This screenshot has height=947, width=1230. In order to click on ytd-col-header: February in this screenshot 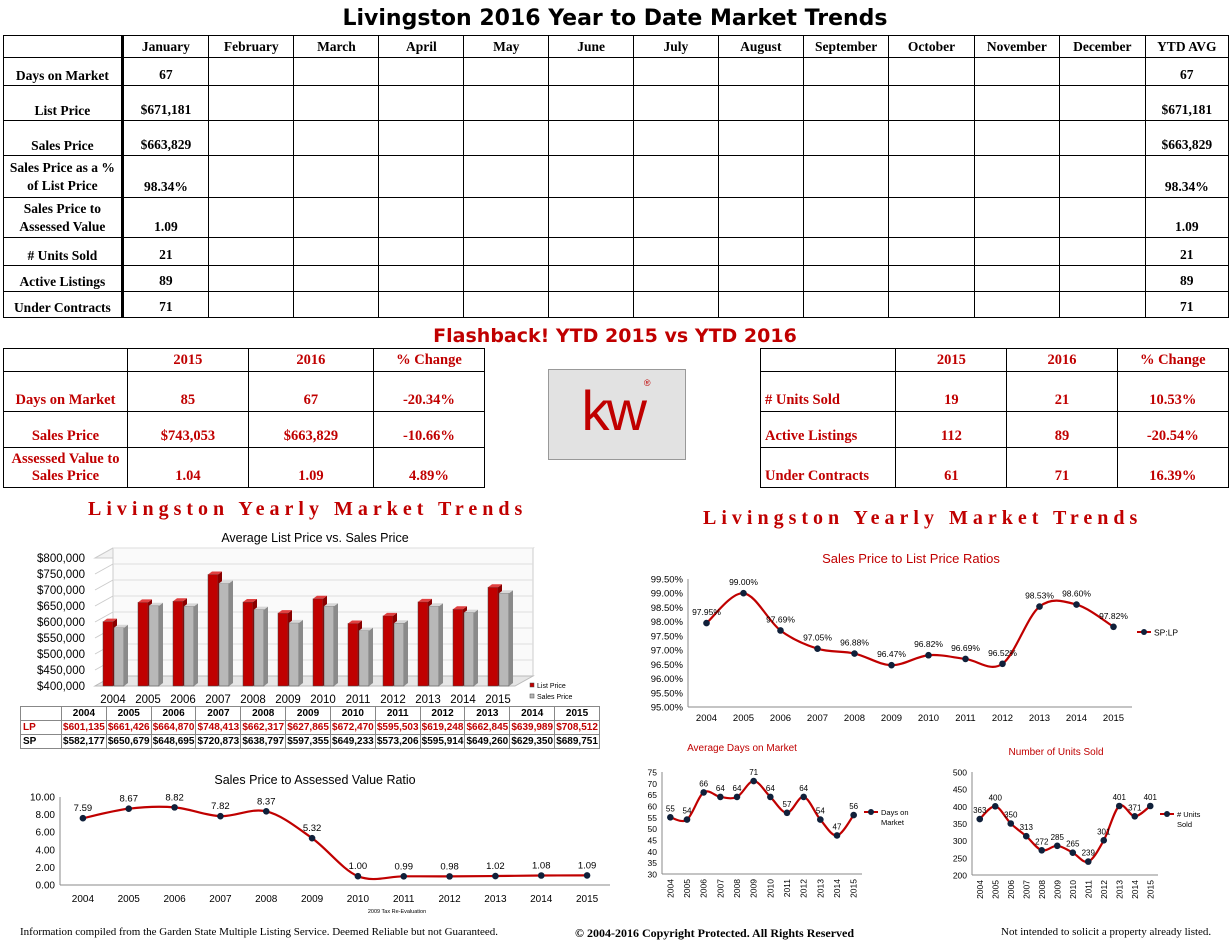, I will do `click(251, 46)`.